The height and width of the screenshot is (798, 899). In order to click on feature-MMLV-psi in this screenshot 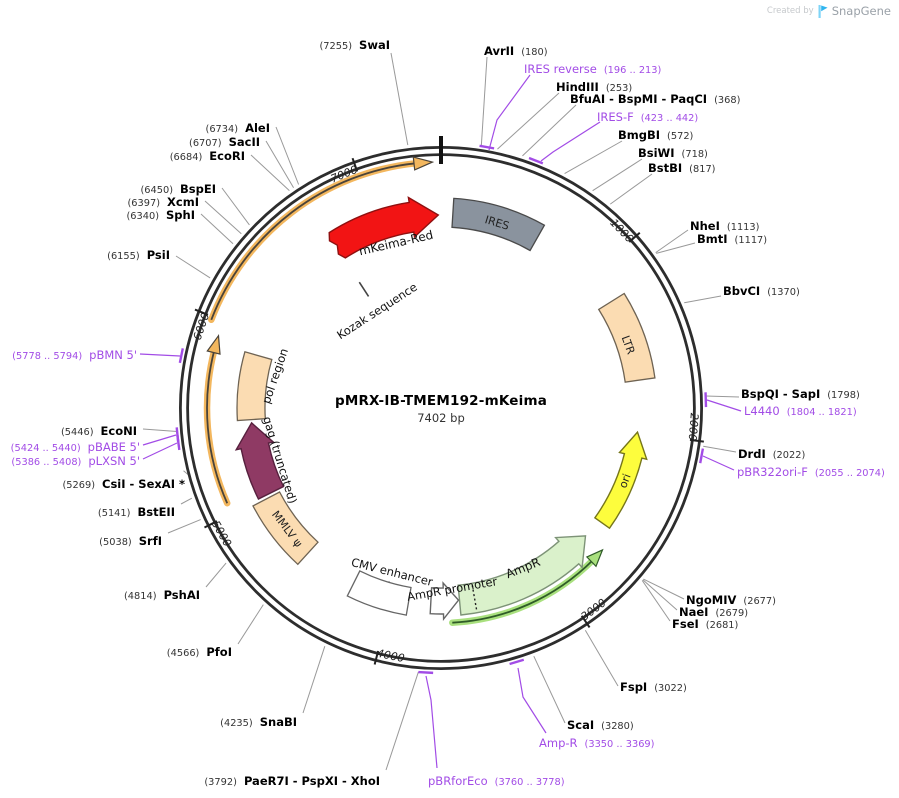, I will do `click(285, 528)`.